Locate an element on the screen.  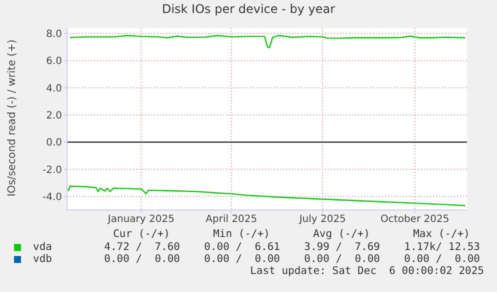
y-tick-label: 8.0 is located at coordinates (54, 34).